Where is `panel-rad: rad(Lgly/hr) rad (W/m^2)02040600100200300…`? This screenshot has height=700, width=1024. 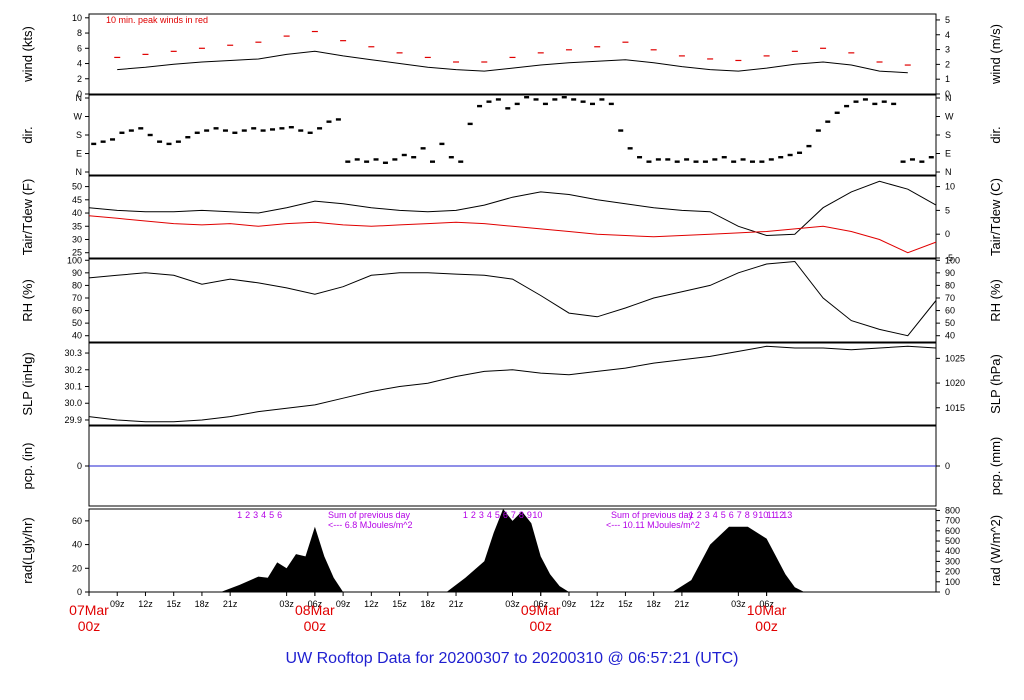
panel-rad: rad(Lgly/hr) rad (W/m^2)02040600100200300… is located at coordinates (511, 551).